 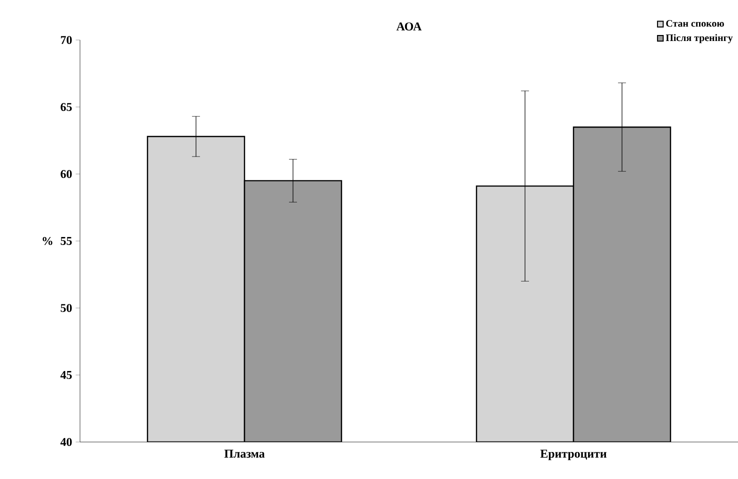 What do you see at coordinates (573, 455) in the screenshot?
I see `x-tick-label: Еритроцити` at bounding box center [573, 455].